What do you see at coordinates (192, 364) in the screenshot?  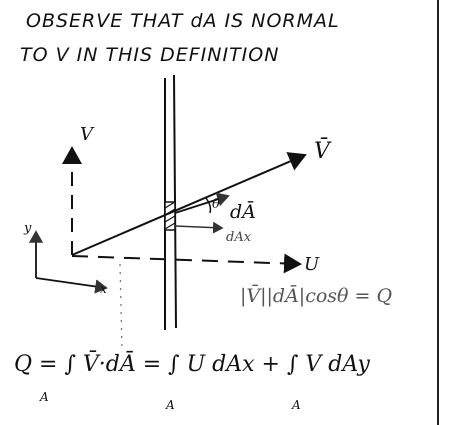 I see `integral-equation: Q = ∫ V̄·dĀ = ∫ U dAx + ∫ V dAy` at bounding box center [192, 364].